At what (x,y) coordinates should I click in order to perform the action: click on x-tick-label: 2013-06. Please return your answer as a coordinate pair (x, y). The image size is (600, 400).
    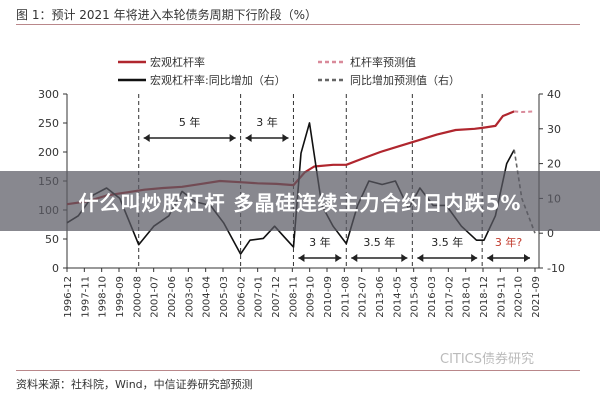
    Looking at the image, I should click on (380, 297).